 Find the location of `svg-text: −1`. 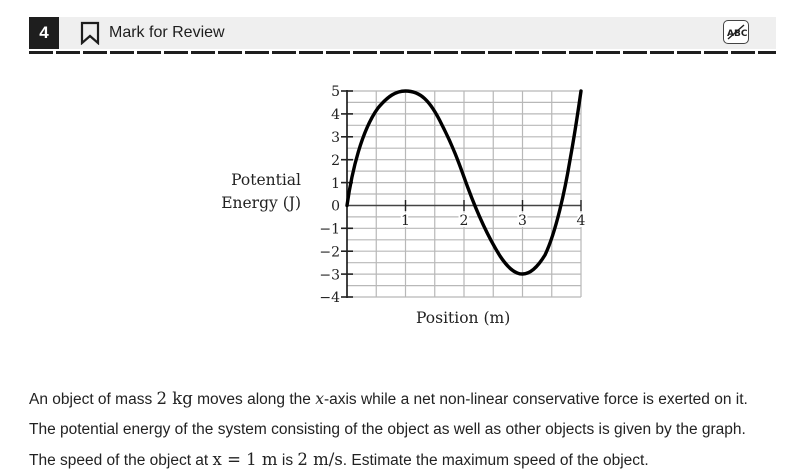

svg-text: −1 is located at coordinates (329, 230).